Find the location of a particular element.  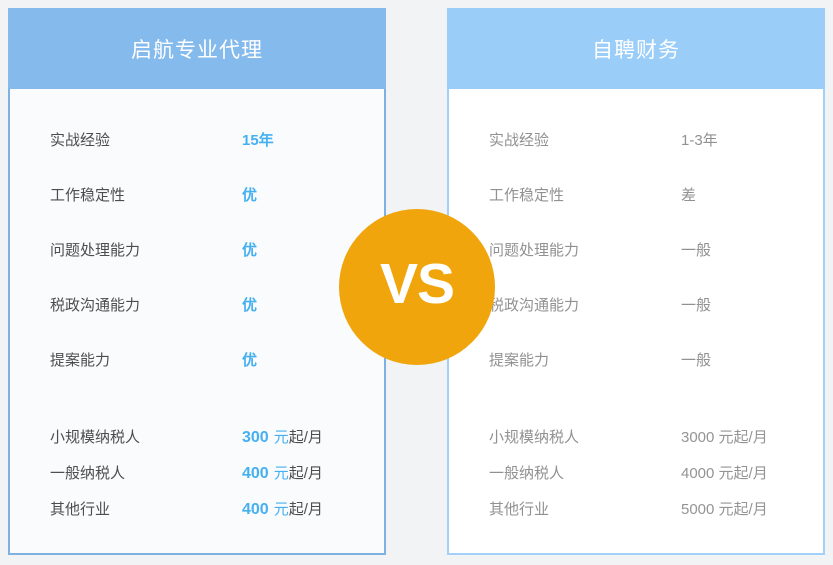

table-row: 一般纳税人 4000 元起/月 is located at coordinates (636, 472).